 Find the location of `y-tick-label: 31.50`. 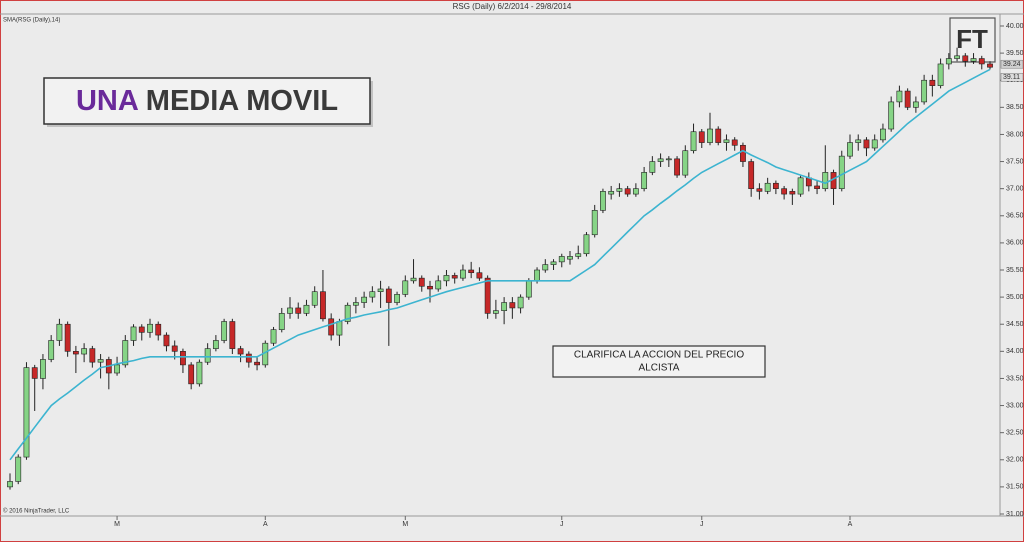

y-tick-label: 31.50 is located at coordinates (1015, 487).